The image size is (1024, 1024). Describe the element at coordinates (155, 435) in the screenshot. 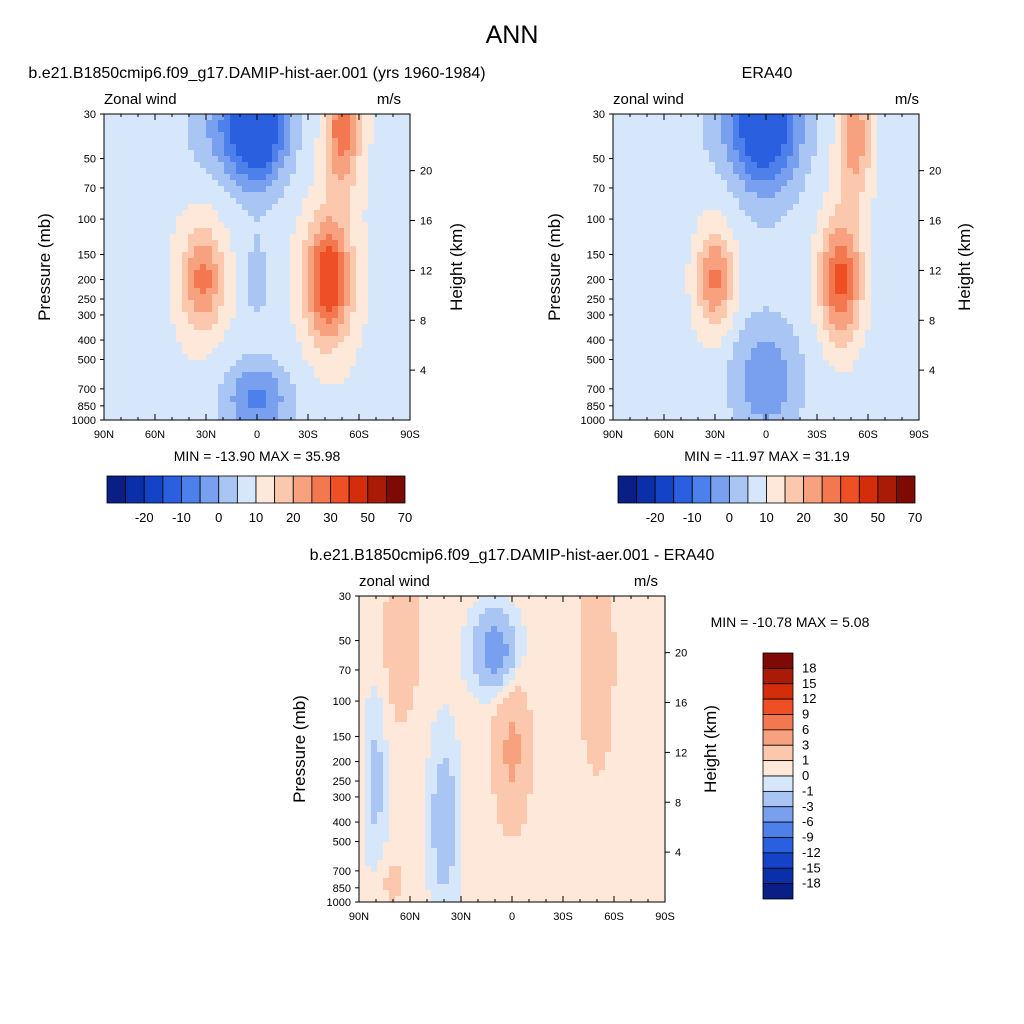

I see `x-tick-label: 60N` at that location.